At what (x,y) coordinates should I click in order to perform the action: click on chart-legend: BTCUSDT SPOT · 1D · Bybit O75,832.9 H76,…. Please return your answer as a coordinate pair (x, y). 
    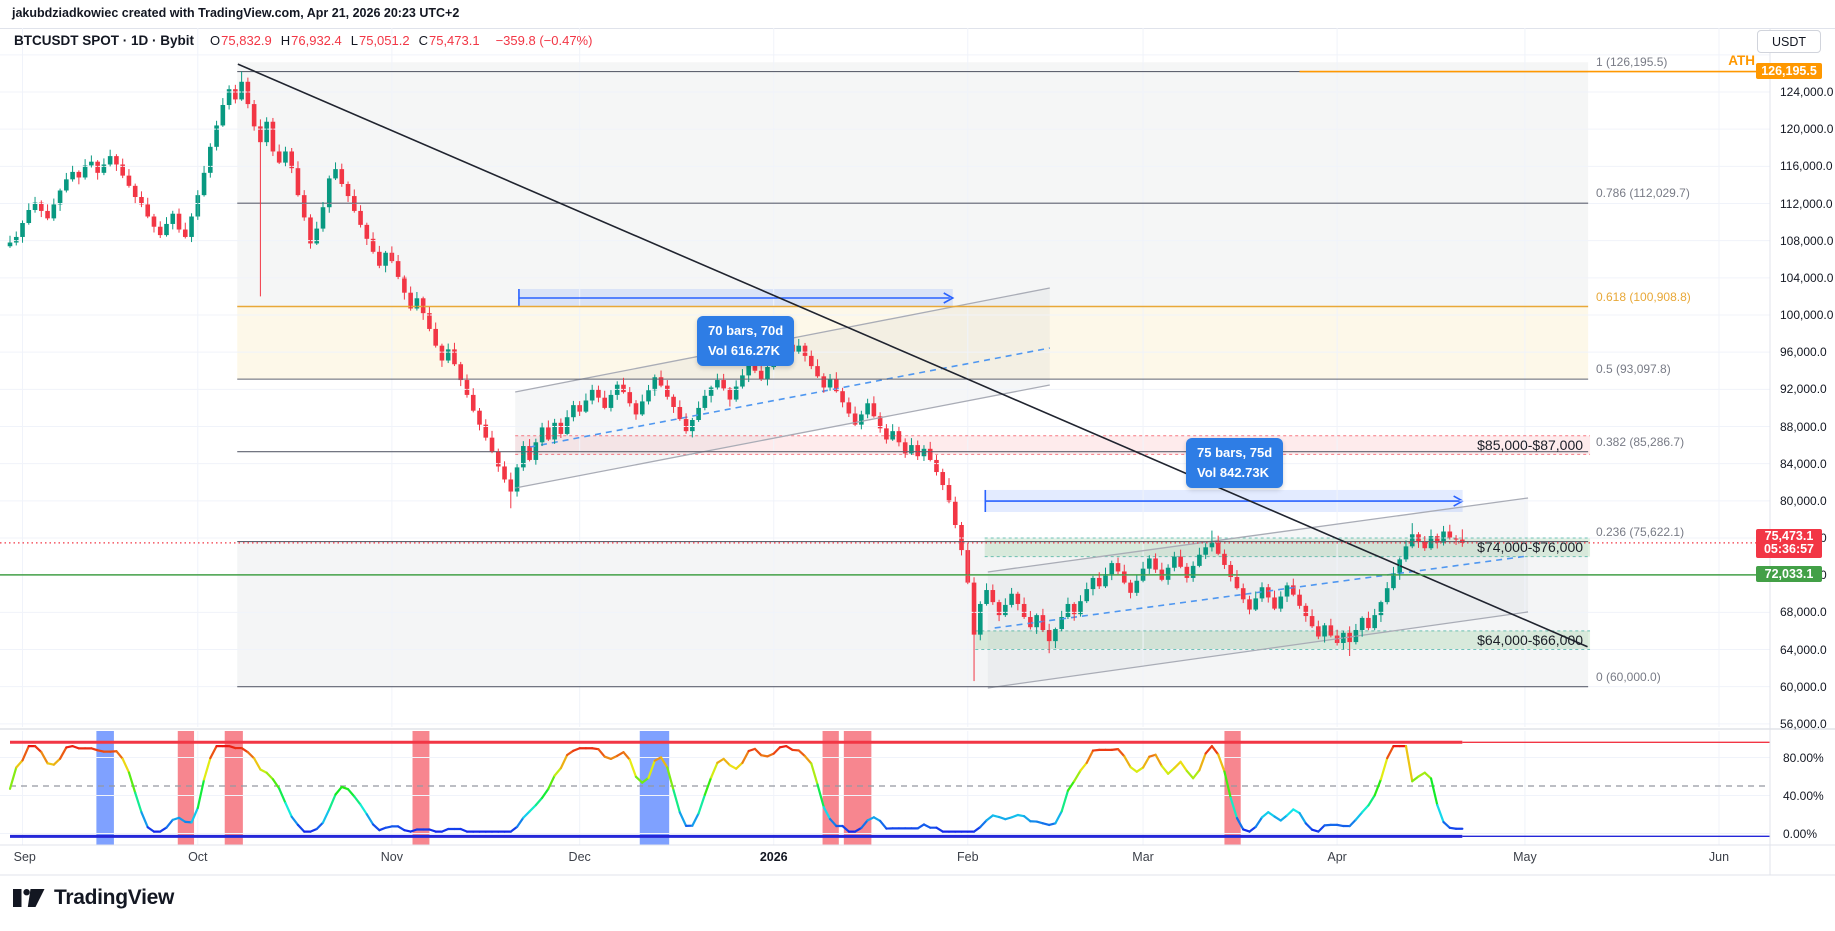
    Looking at the image, I should click on (303, 40).